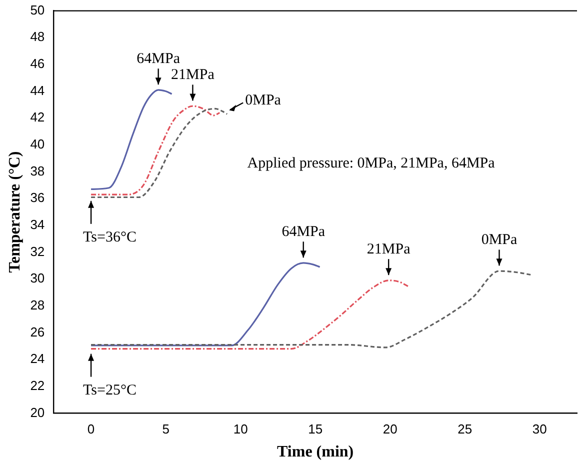 This screenshot has height=468, width=583. What do you see at coordinates (240, 429) in the screenshot?
I see `x-tick-label: 10` at bounding box center [240, 429].